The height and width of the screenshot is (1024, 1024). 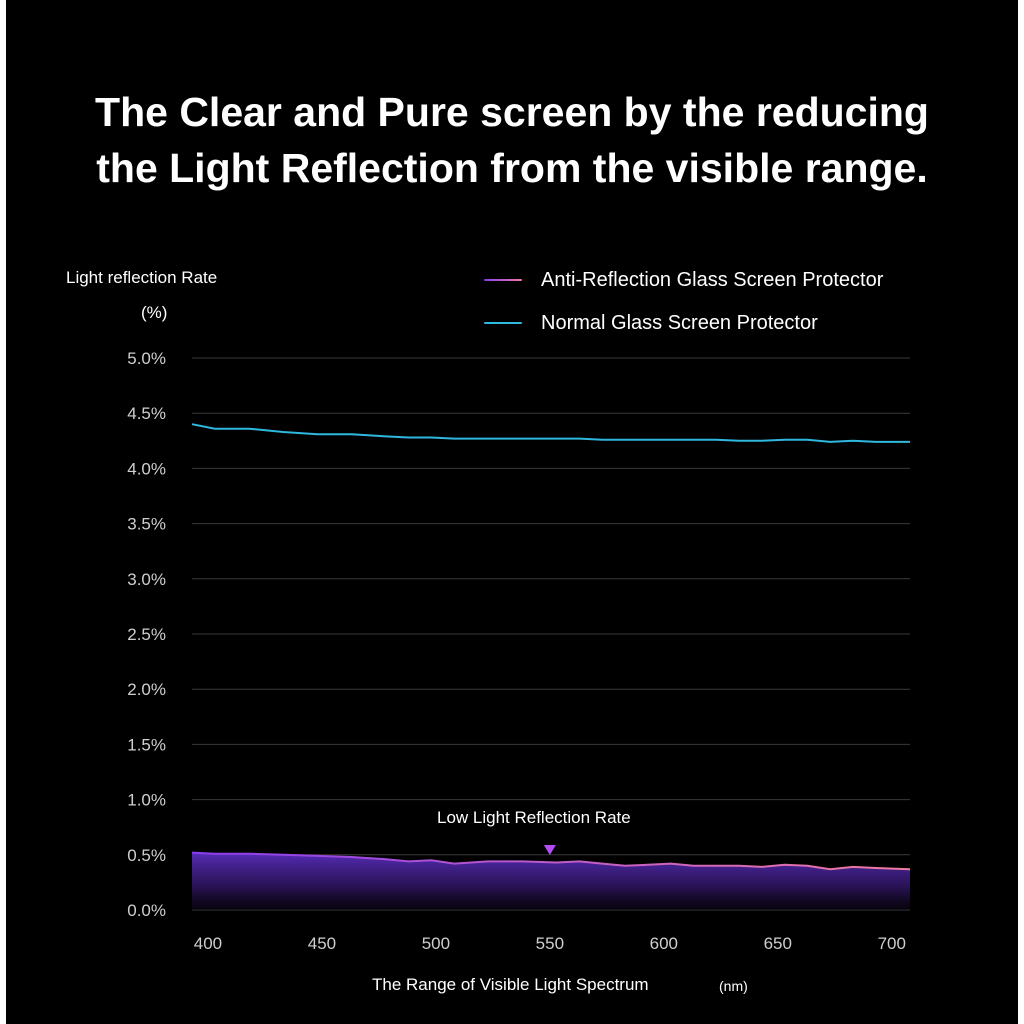 I want to click on legend-item-anti-reflection: Anti-Reflection Glass Screen Protector, so click(x=683, y=280).